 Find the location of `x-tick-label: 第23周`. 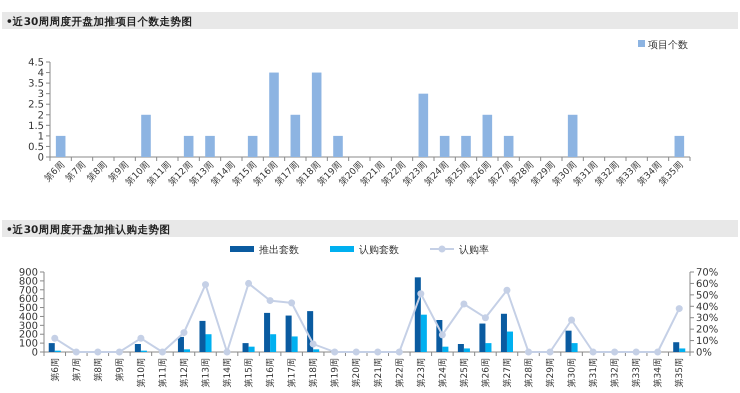

x-tick-label: 第23周 is located at coordinates (421, 373).